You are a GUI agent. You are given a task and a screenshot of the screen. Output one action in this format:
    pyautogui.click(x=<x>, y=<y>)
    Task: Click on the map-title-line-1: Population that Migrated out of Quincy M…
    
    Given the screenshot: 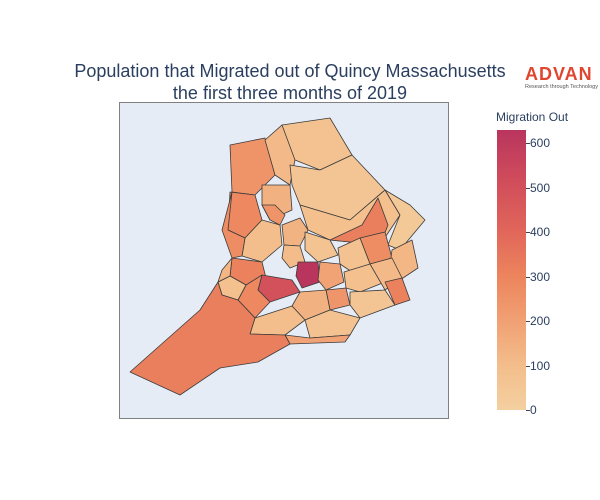 What is the action you would take?
    pyautogui.click(x=290, y=71)
    